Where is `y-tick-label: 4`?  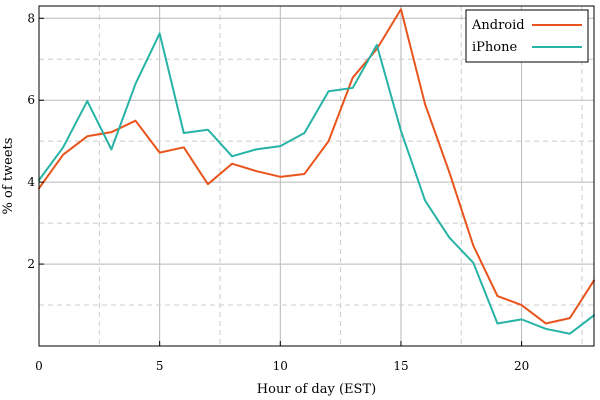 y-tick-label: 4 is located at coordinates (31, 182).